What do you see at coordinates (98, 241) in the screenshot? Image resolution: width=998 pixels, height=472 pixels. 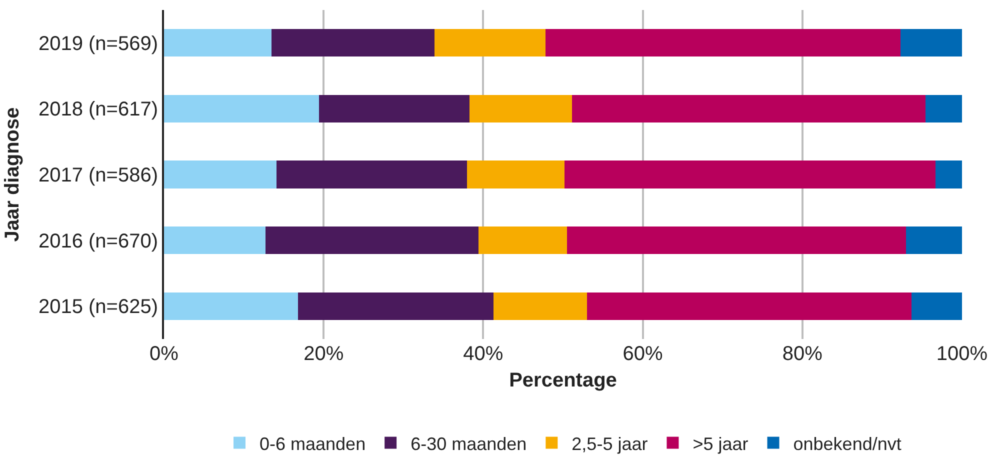 I see `y-tick-label: 2016 (n=670)` at bounding box center [98, 241].